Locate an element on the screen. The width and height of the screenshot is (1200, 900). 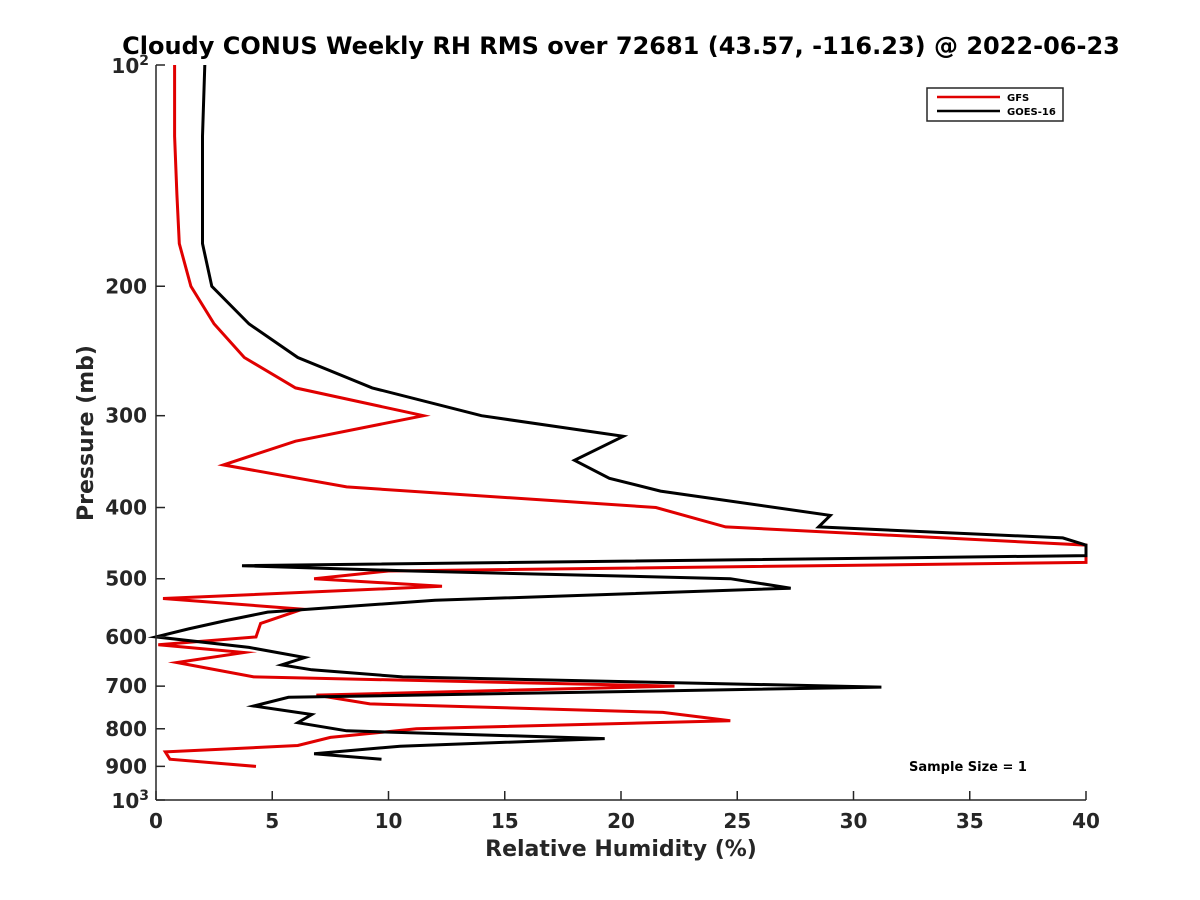
x-tick-label: 40 is located at coordinates (1086, 821).